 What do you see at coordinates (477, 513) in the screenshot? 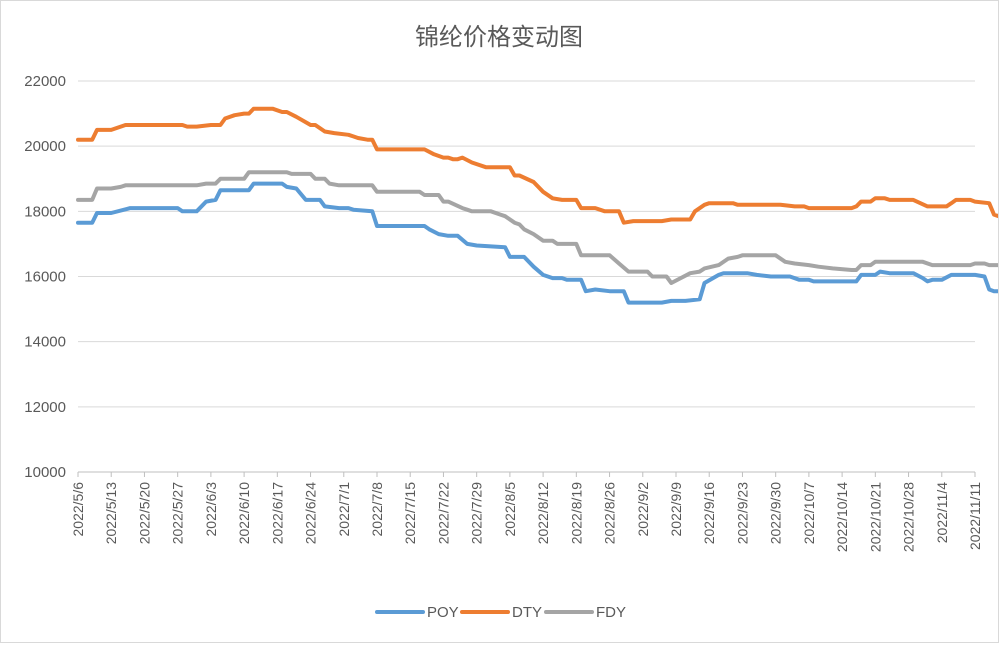
I see `x-tick-label: 2022/7/29` at bounding box center [477, 513].